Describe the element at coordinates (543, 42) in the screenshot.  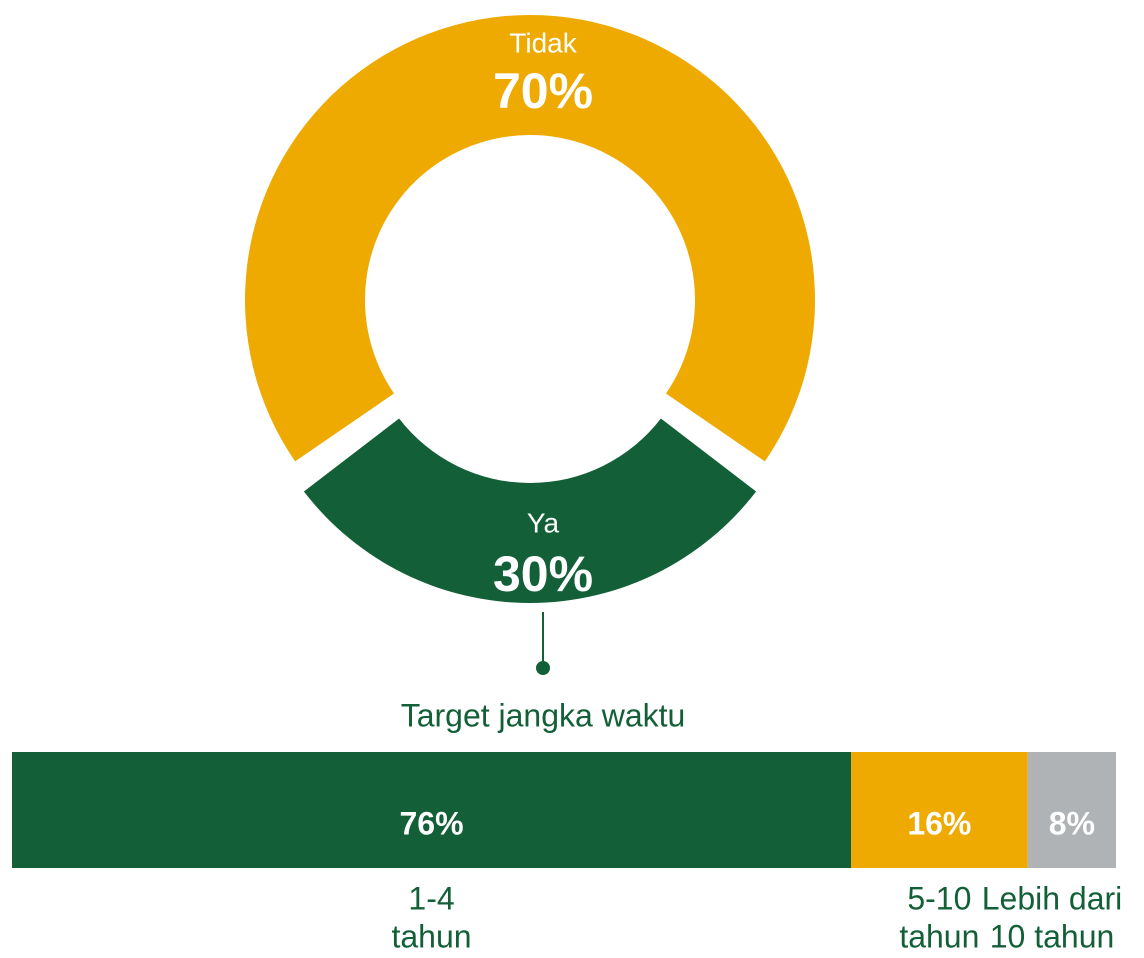
I see `slice-label: Tidak` at that location.